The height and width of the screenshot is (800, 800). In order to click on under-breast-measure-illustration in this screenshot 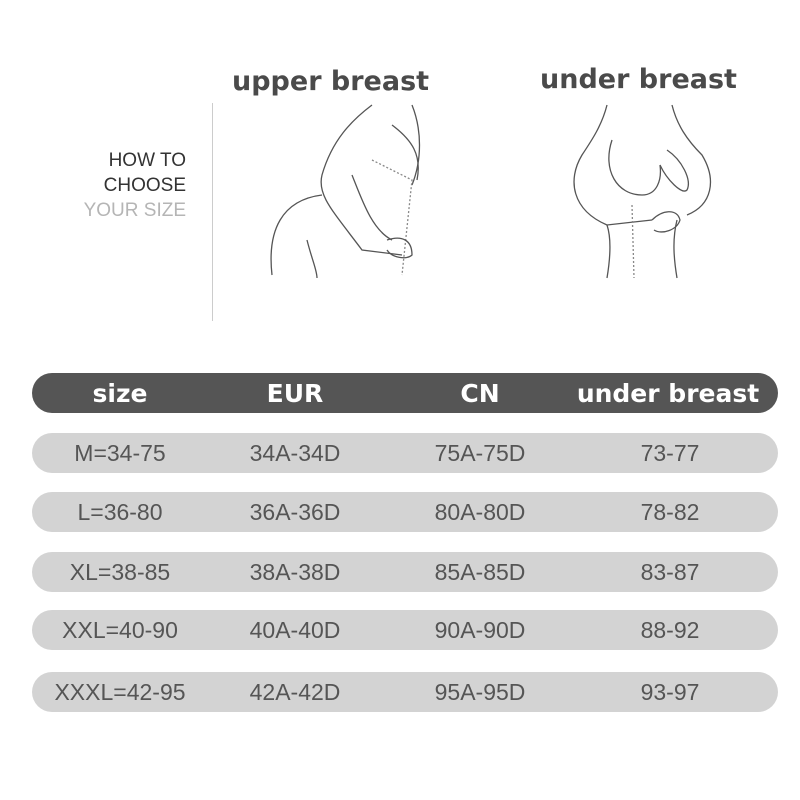, I will do `click(642, 191)`.